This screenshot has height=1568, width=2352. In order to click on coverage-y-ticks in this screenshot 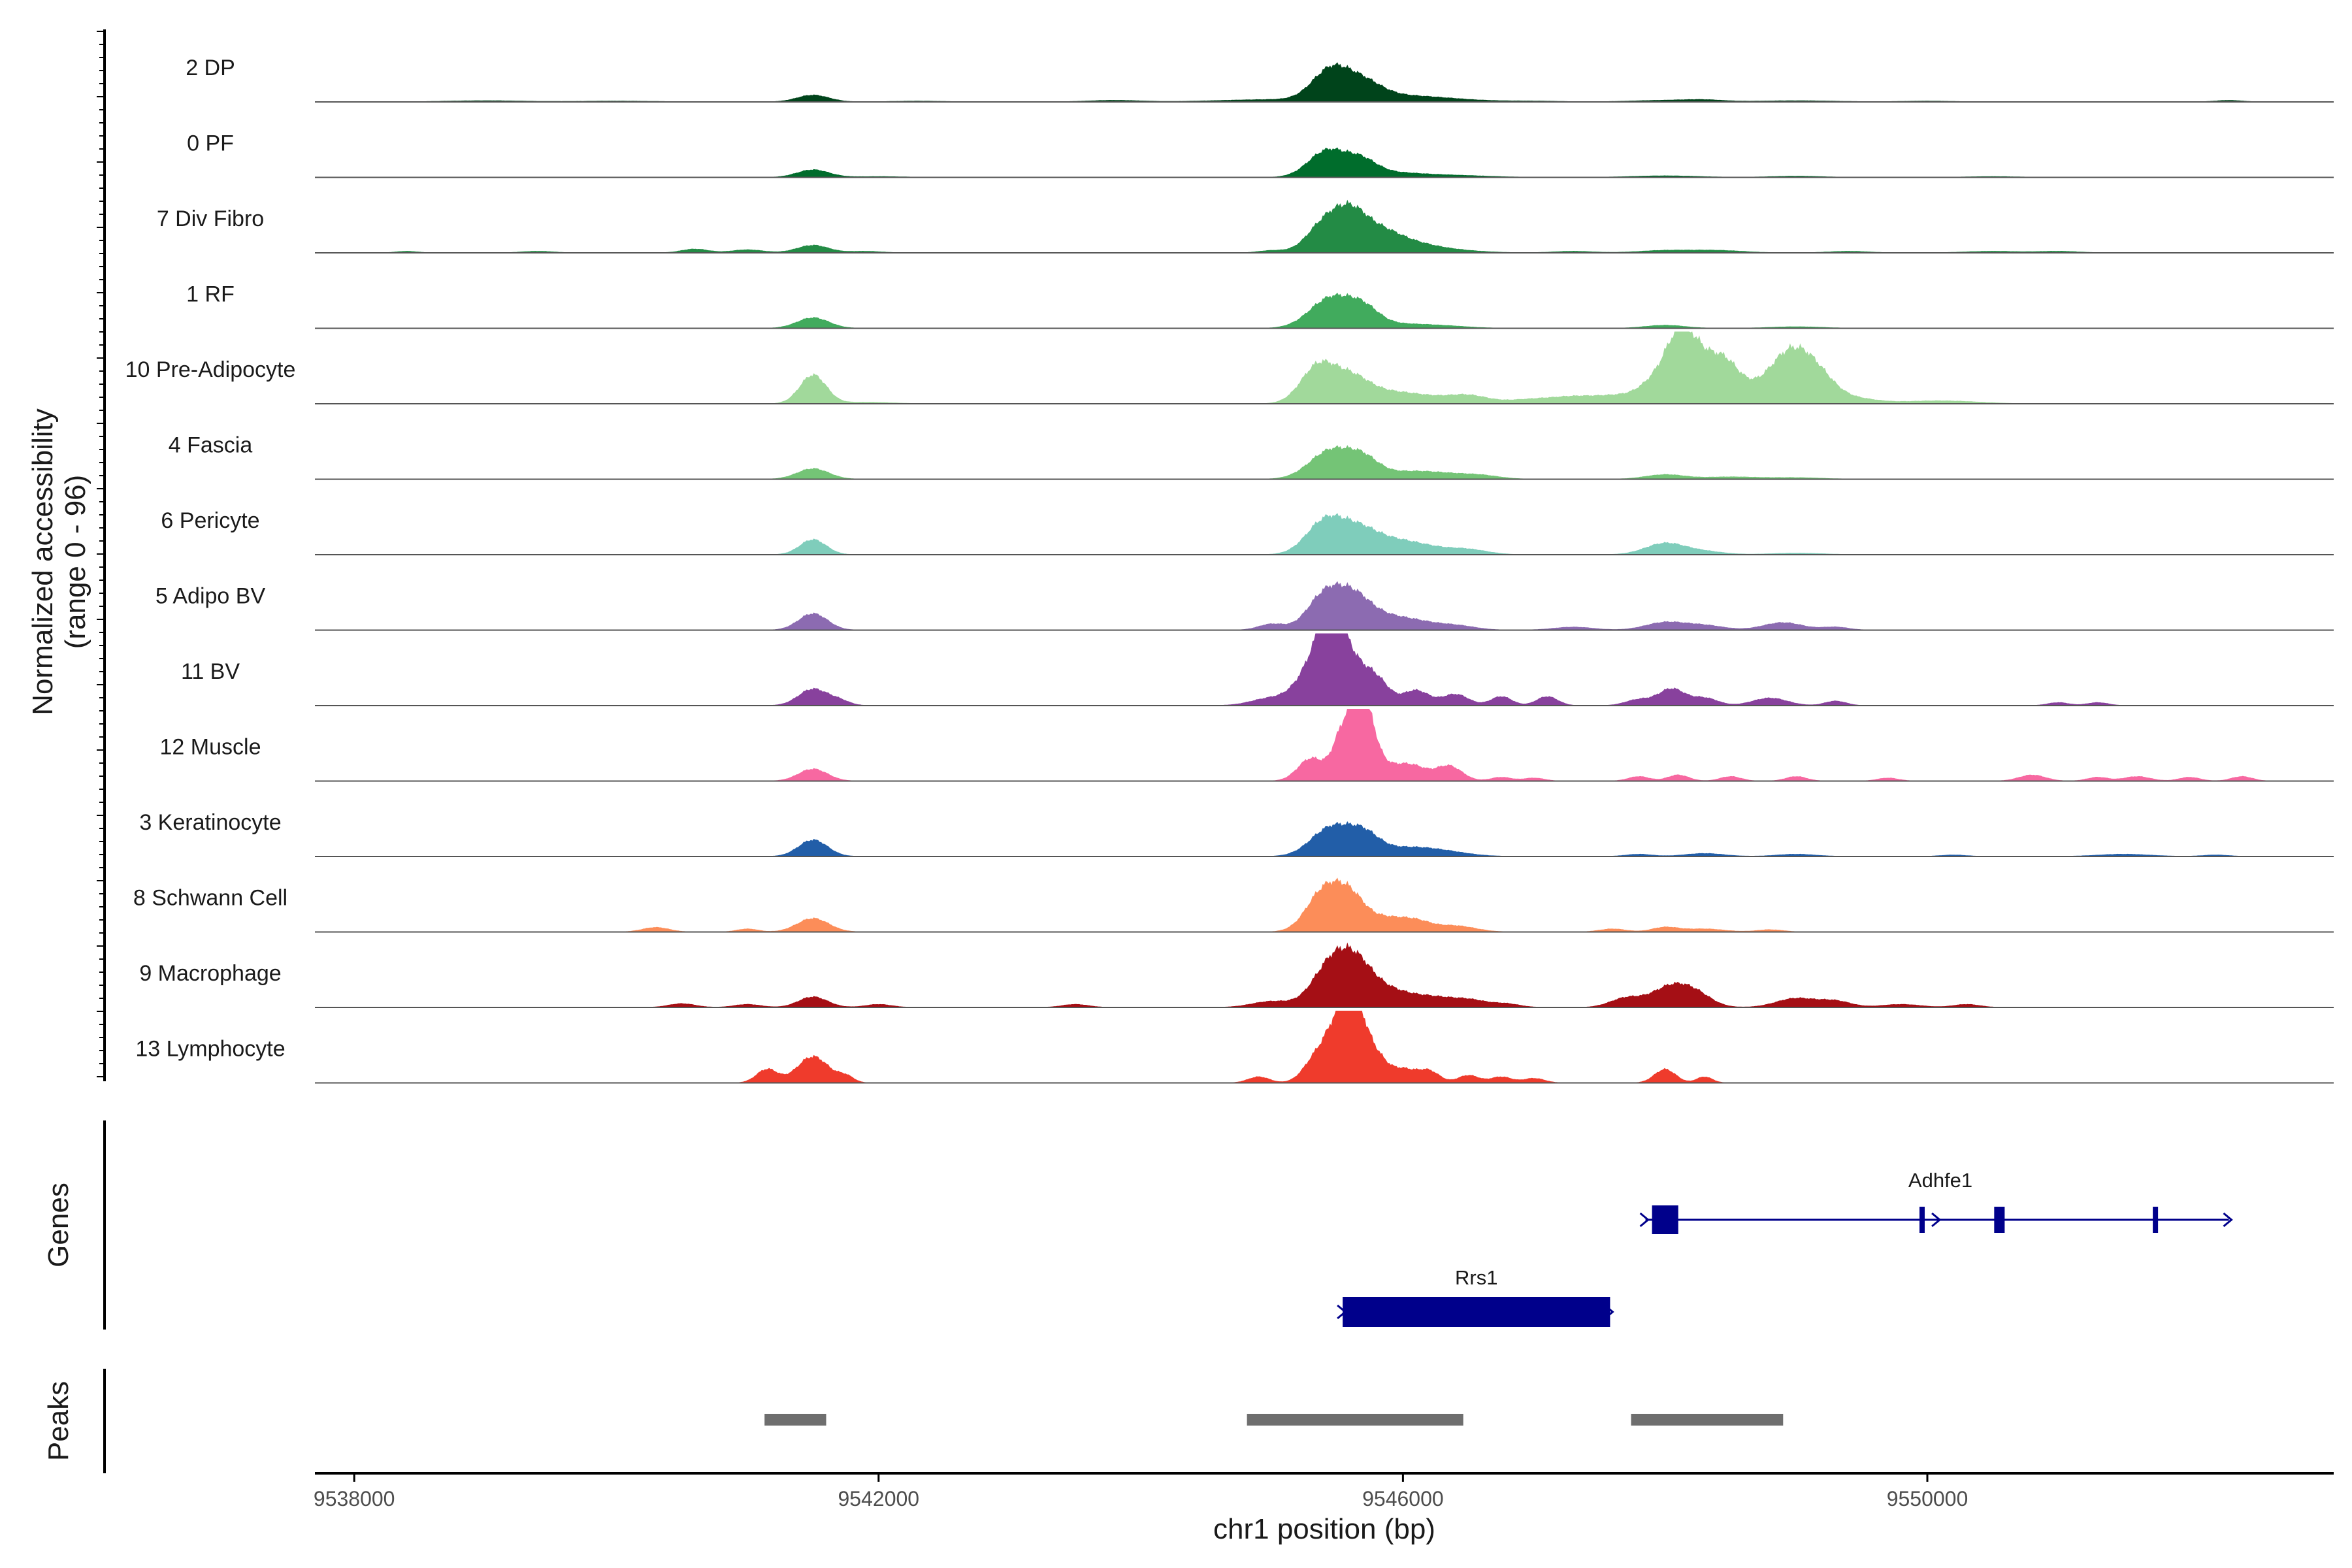, I will do `click(101, 554)`.